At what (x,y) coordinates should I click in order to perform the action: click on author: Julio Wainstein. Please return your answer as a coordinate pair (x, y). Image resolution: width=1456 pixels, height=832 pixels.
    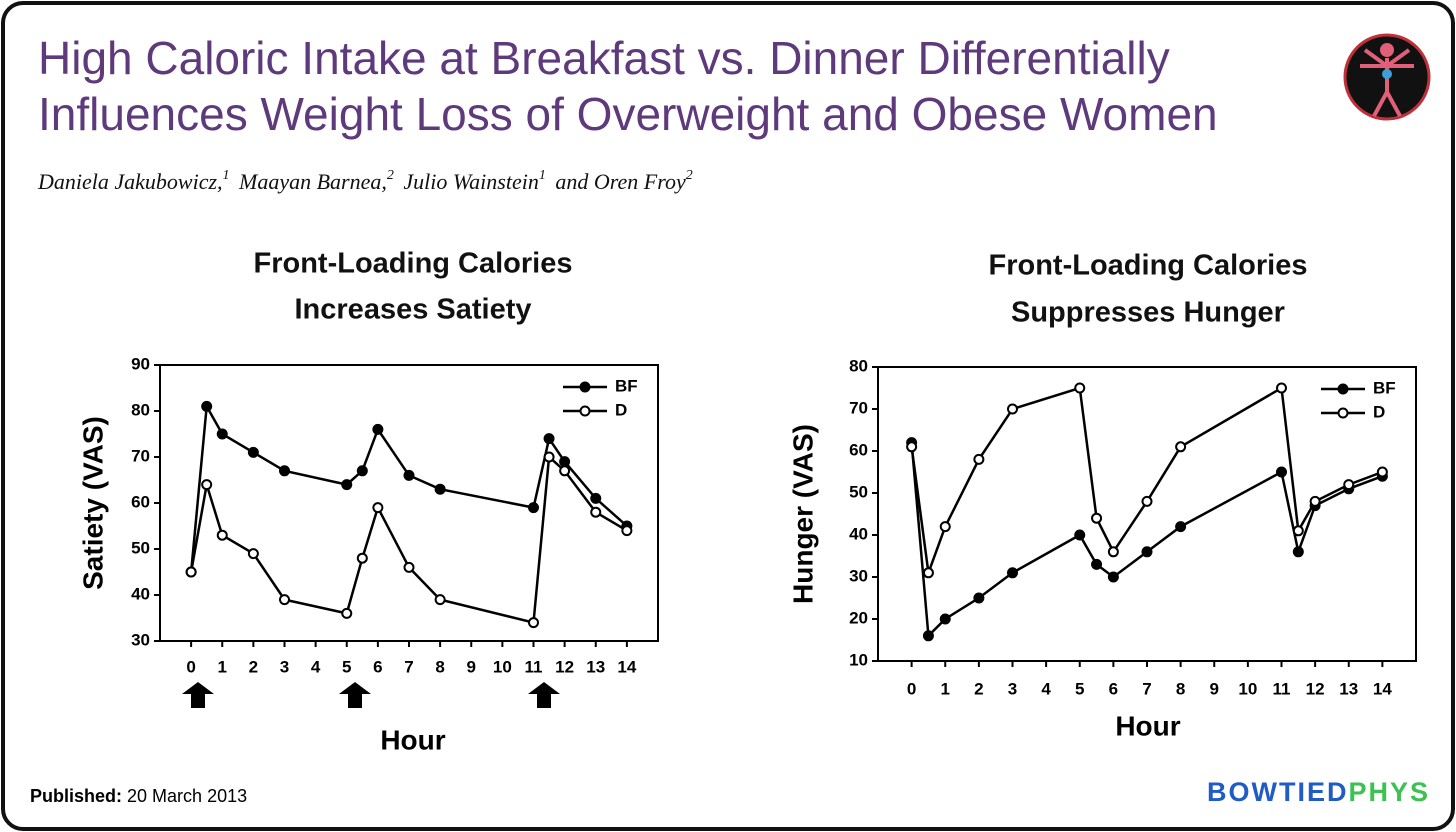
    Looking at the image, I should click on (470, 181).